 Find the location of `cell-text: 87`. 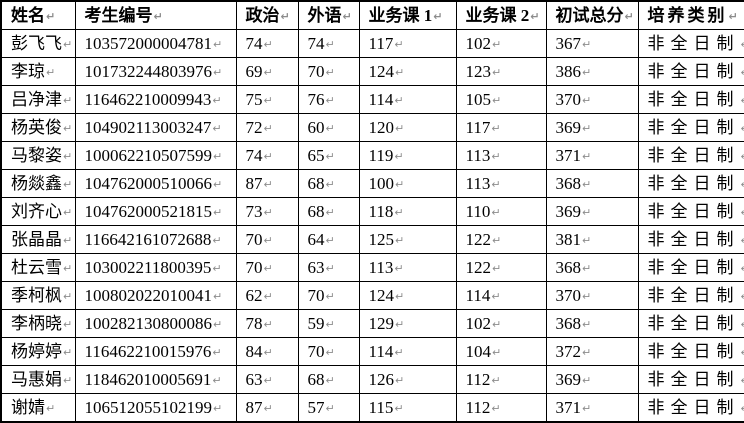

cell-text: 87 is located at coordinates (254, 407).